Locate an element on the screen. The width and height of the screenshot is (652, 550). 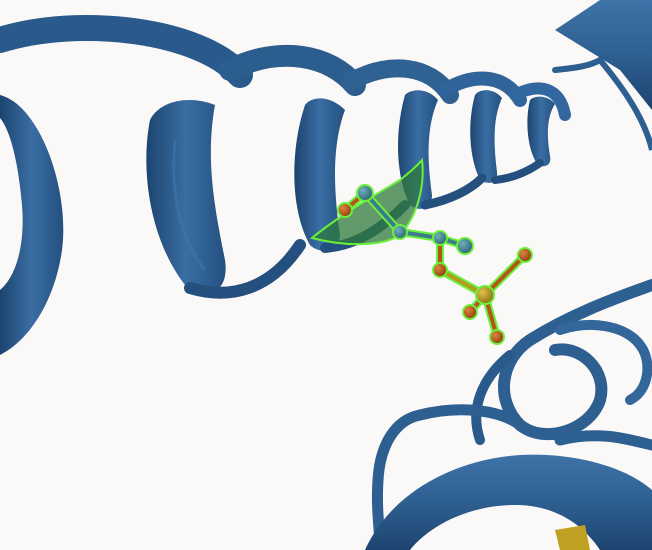
helix-left-edge is located at coordinates (32, 225).